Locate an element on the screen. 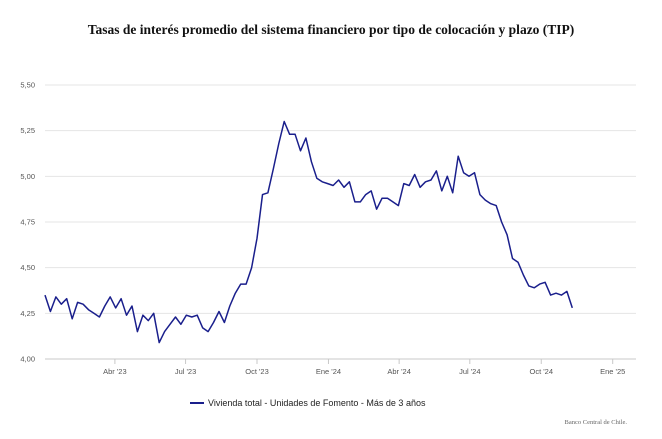 Image resolution: width=662 pixels, height=439 pixels. y-tick-label: 4,75 is located at coordinates (27, 222).